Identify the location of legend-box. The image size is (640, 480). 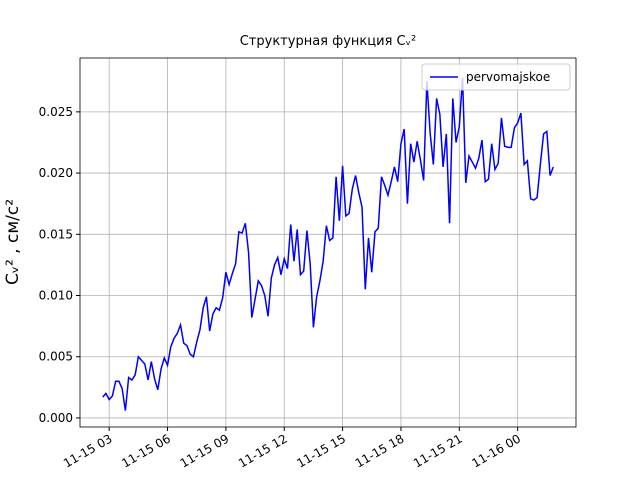
(496, 77).